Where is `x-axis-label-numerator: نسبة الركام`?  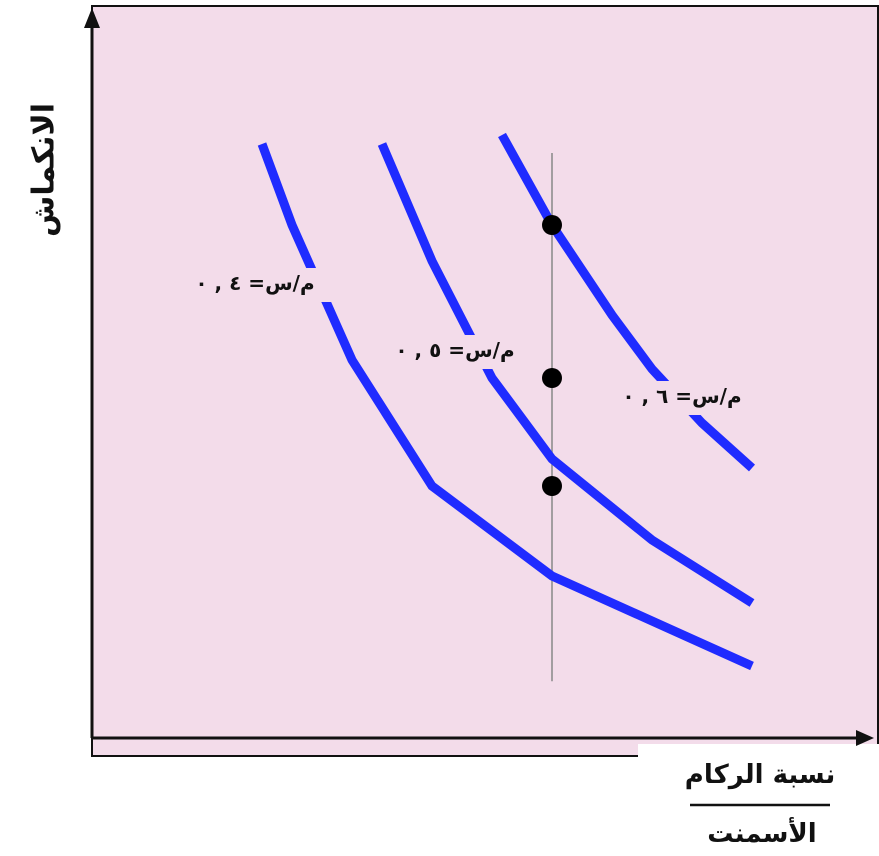
x-axis-label-numerator: نسبة الركام is located at coordinates (760, 775).